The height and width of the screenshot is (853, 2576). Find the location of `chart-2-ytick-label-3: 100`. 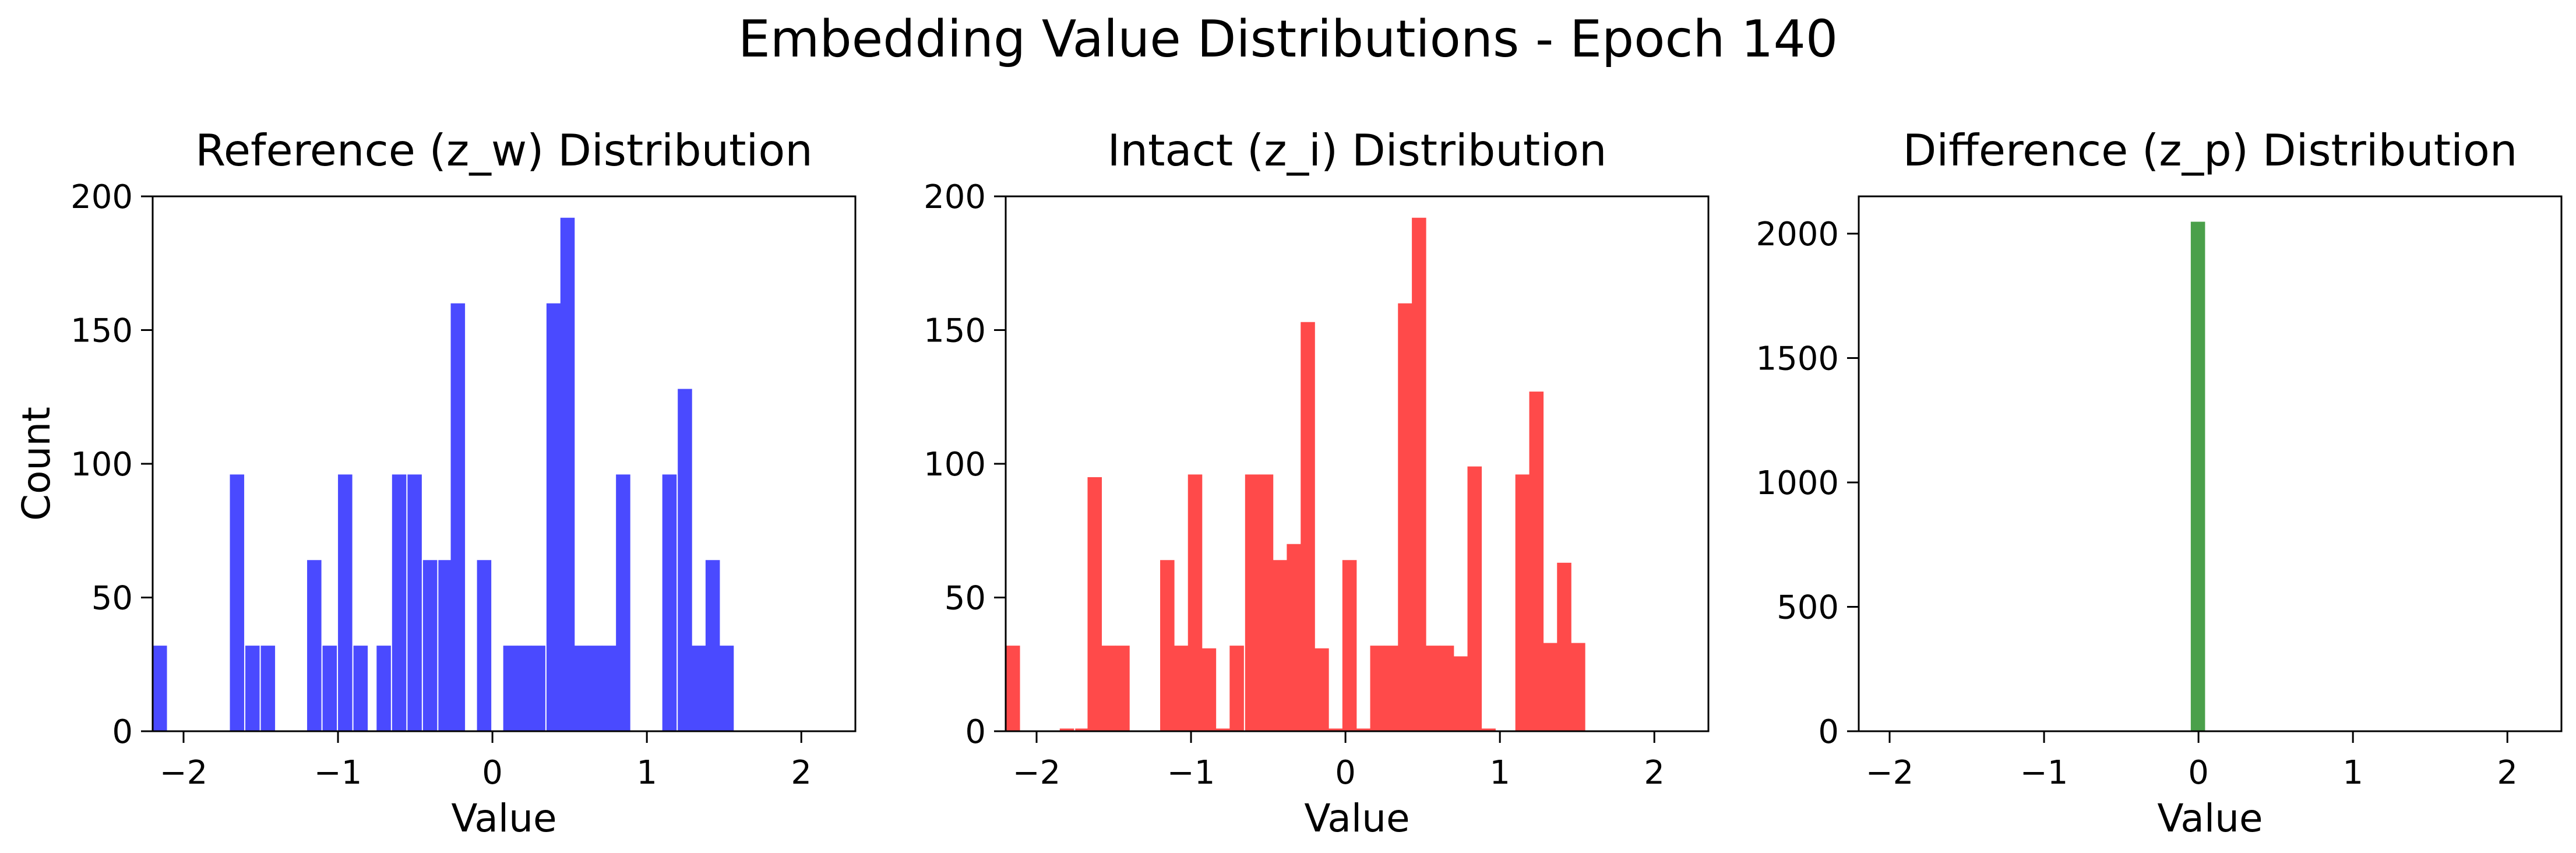

chart-2-ytick-label-3: 100 is located at coordinates (955, 465).